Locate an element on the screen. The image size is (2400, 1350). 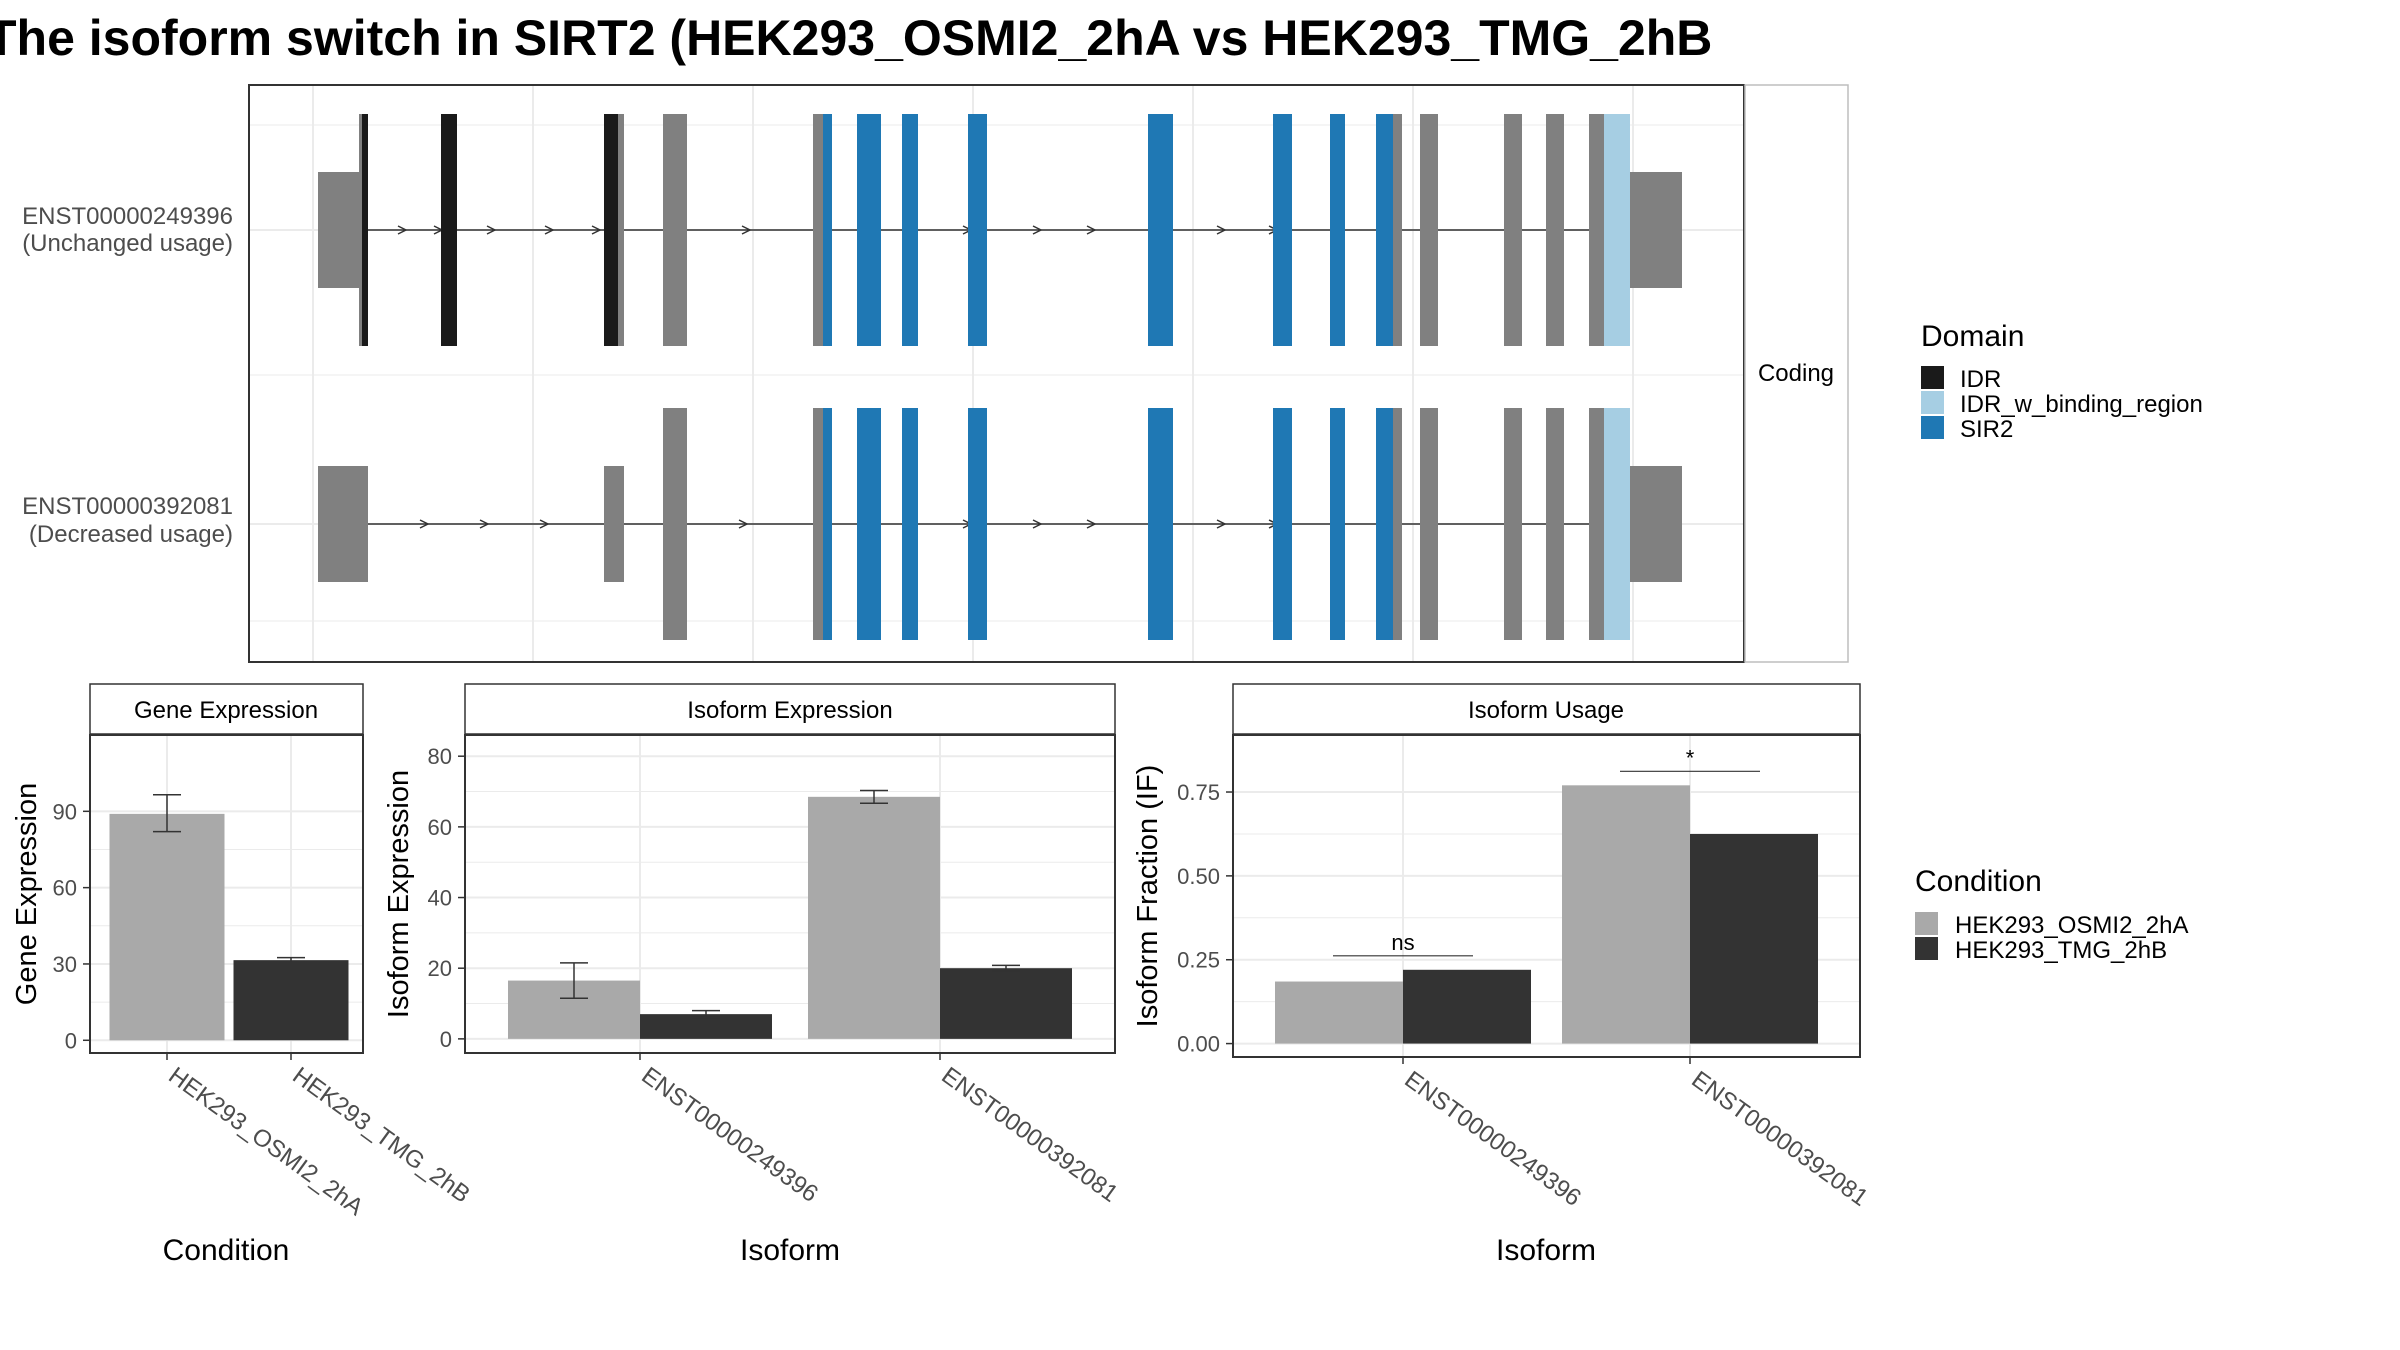
panel-title: Isoform Expression is located at coordinates (789, 710).